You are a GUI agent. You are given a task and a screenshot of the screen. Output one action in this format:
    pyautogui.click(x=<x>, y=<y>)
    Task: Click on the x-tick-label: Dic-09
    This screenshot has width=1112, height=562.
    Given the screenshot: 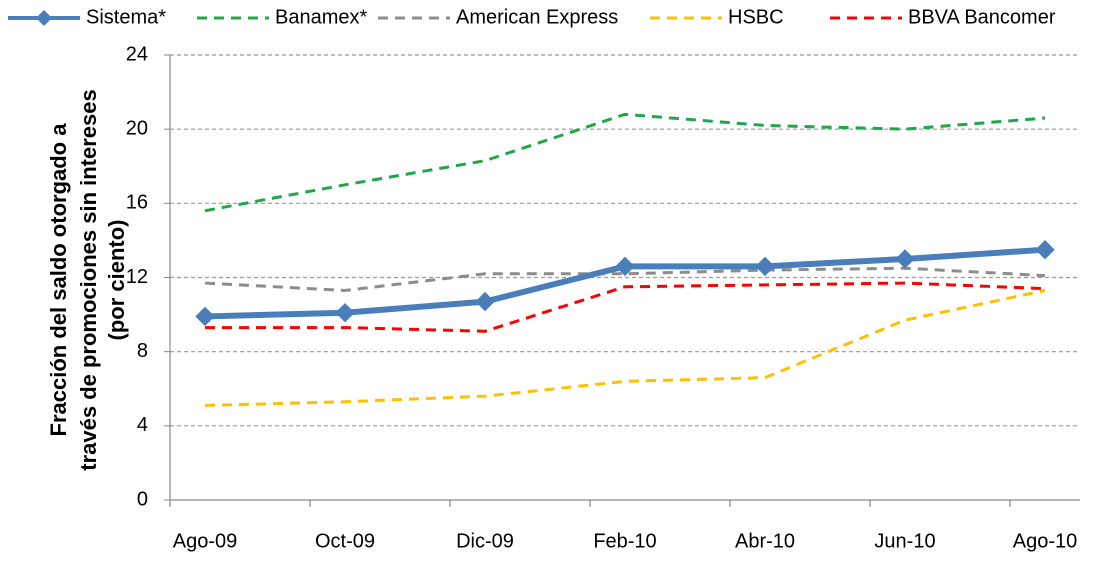 What is the action you would take?
    pyautogui.click(x=485, y=541)
    